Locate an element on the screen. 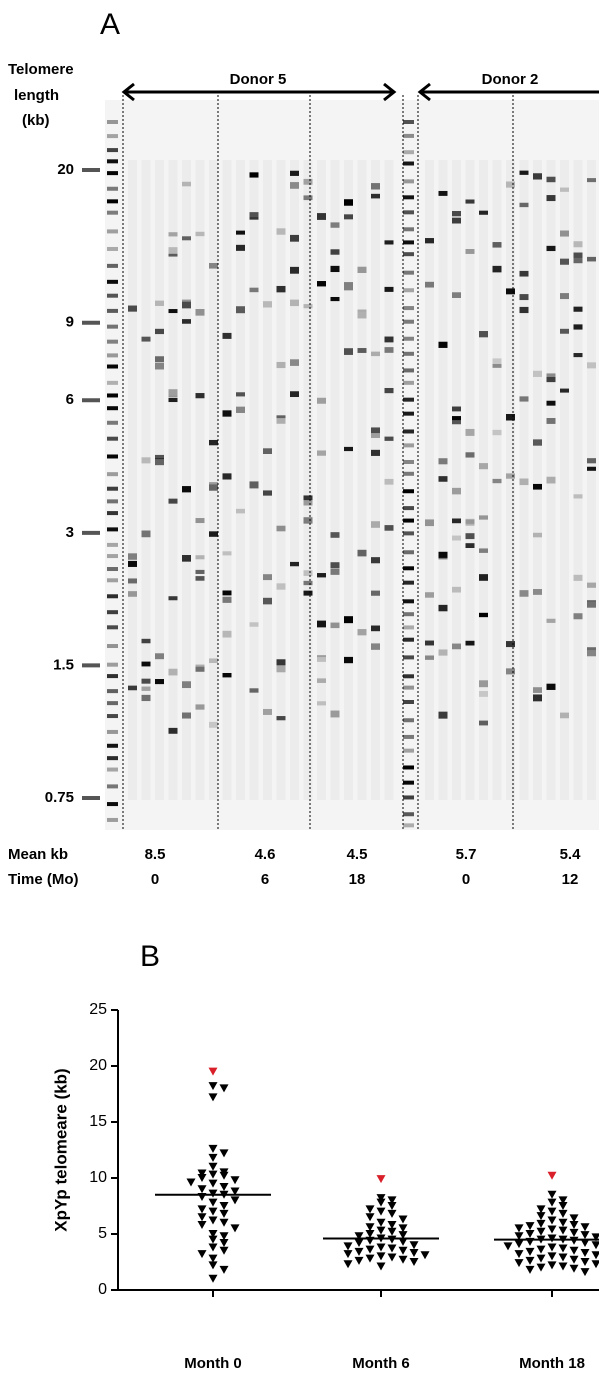 This screenshot has width=599, height=1378. y-tick-label: 20 is located at coordinates (65, 169).